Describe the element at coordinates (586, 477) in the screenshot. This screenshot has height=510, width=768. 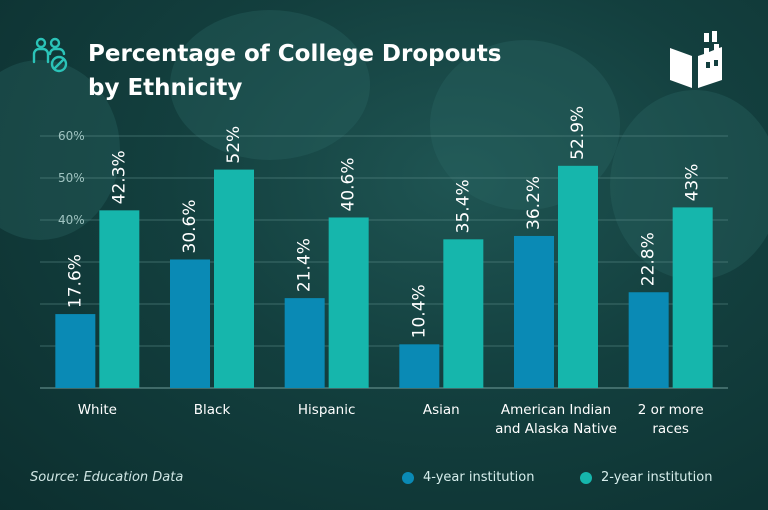
I see `legend-dot-2-year` at that location.